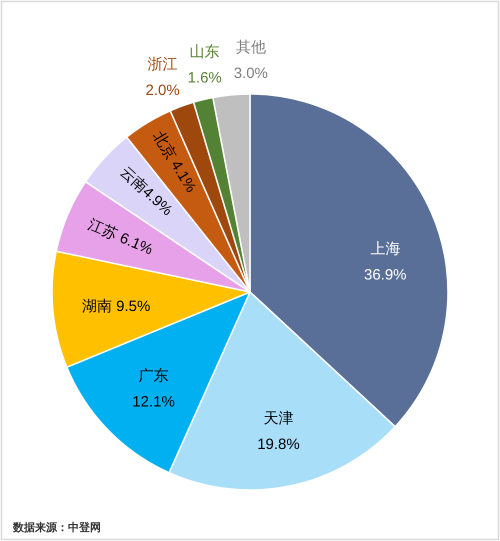 The width and height of the screenshot is (500, 541). What do you see at coordinates (251, 47) in the screenshot?
I see `slice-label: 其他` at bounding box center [251, 47].